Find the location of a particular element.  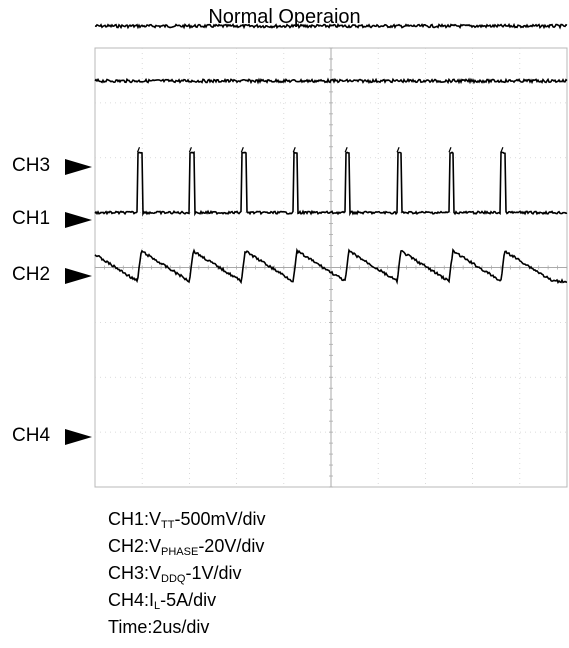

ch1-trace is located at coordinates (331, 26).